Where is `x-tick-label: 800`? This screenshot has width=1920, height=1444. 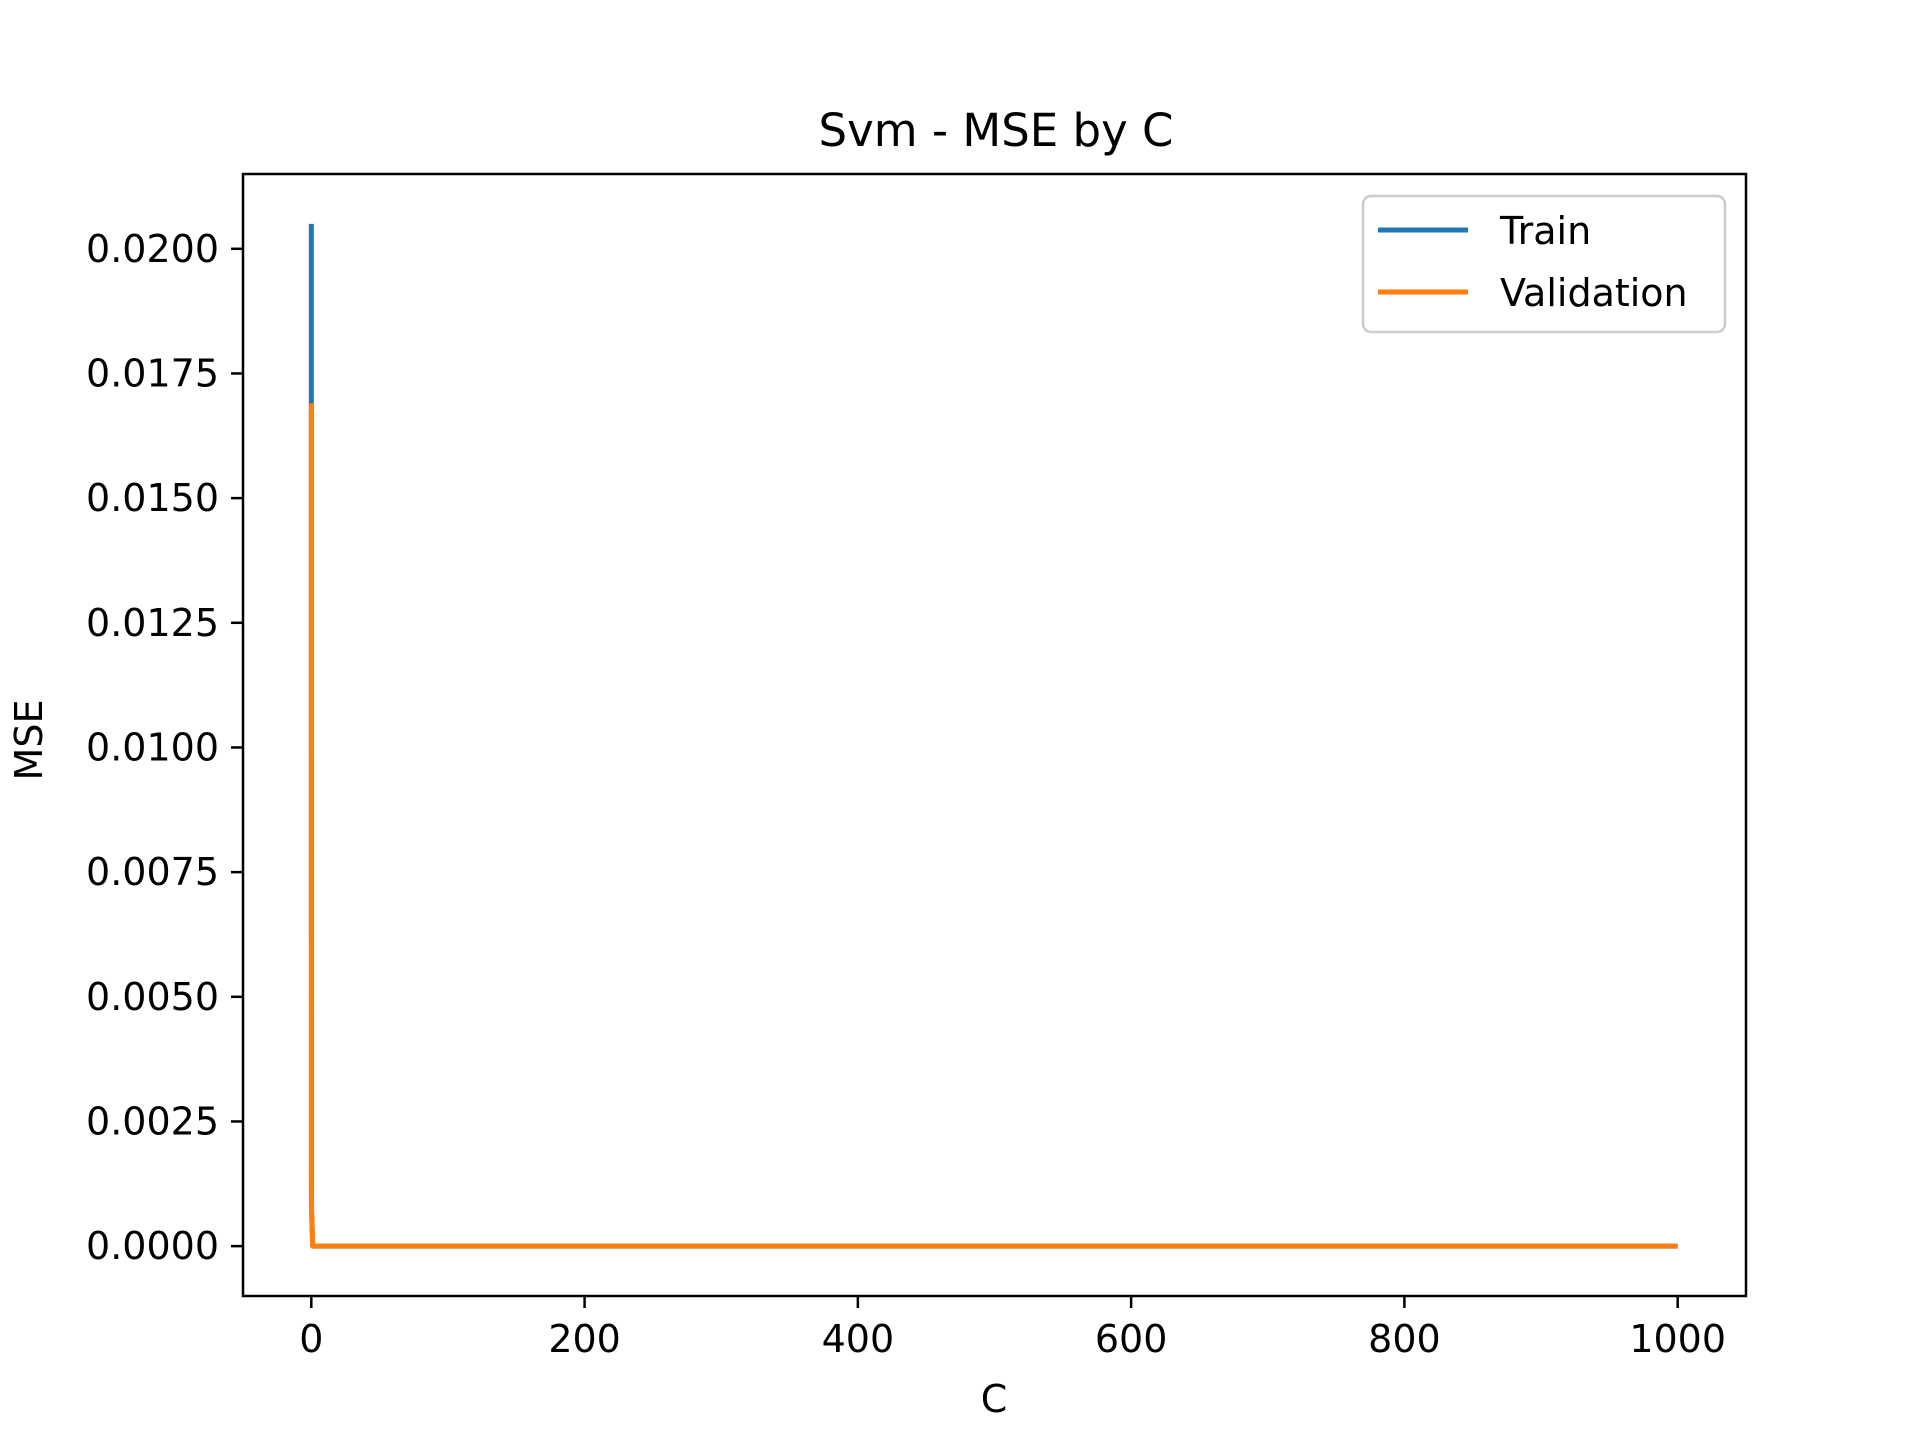 x-tick-label: 800 is located at coordinates (1404, 1339).